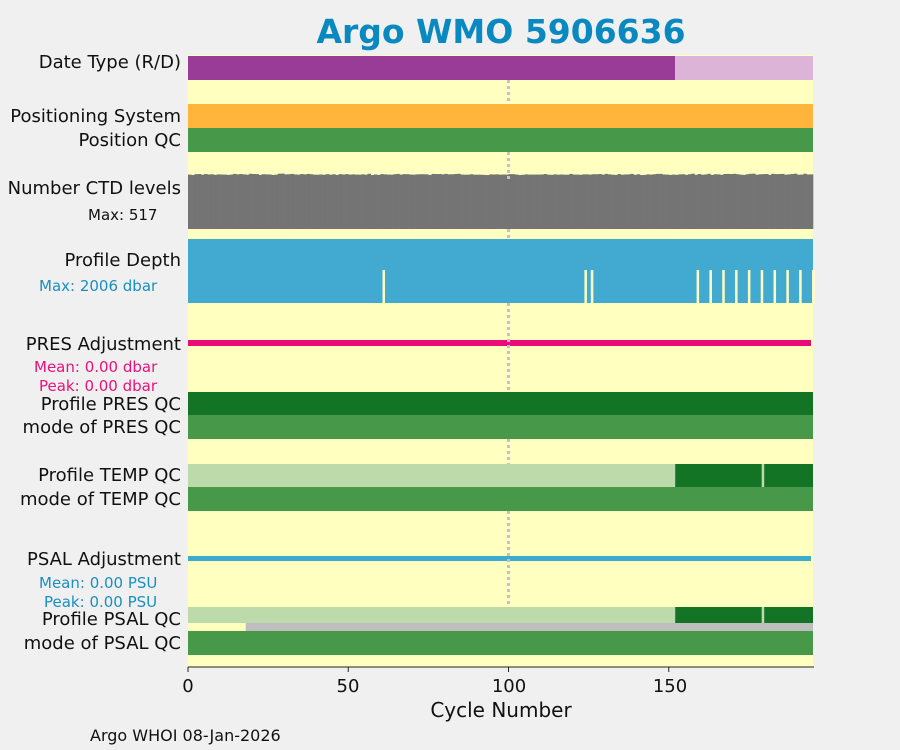 Image resolution: width=900 pixels, height=750 pixels. I want to click on temp-qc-gap, so click(763, 475).